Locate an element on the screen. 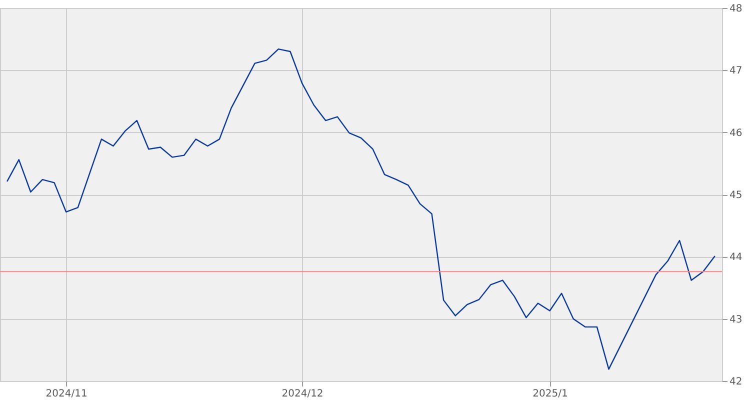  y-tick-label: 43 is located at coordinates (736, 320).